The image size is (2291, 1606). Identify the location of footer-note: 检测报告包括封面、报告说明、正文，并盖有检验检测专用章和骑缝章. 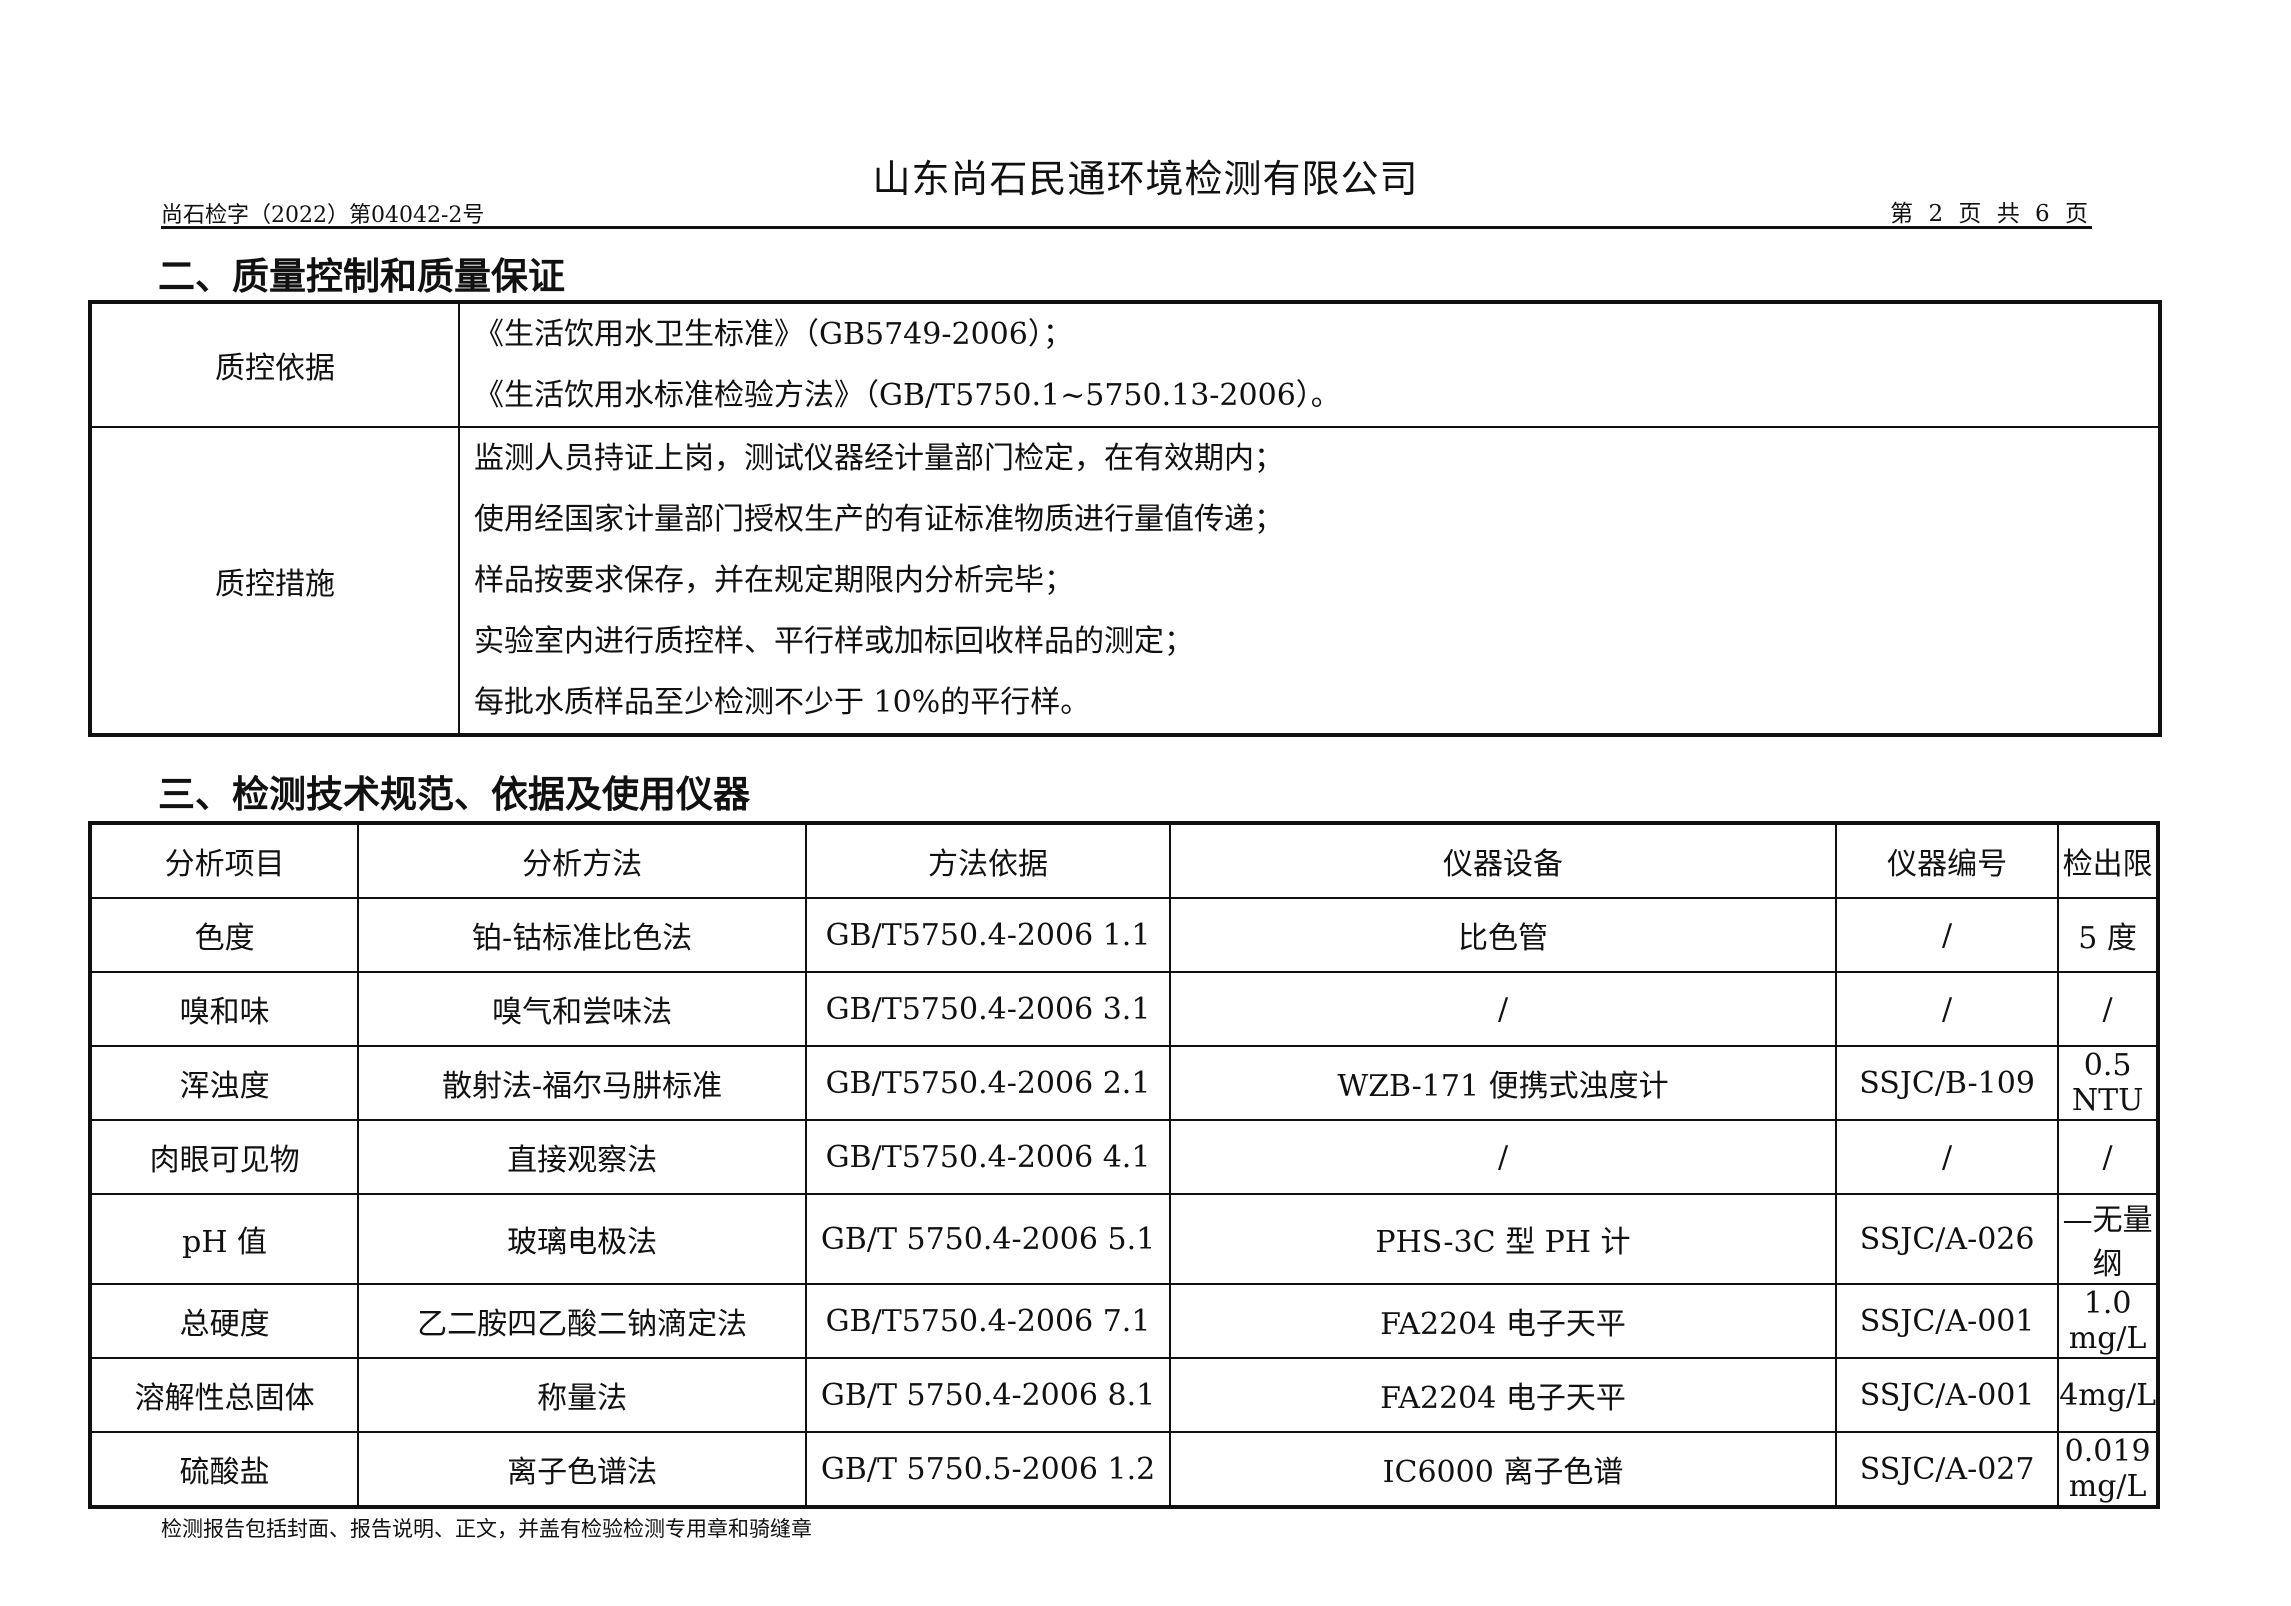
(1126, 1524).